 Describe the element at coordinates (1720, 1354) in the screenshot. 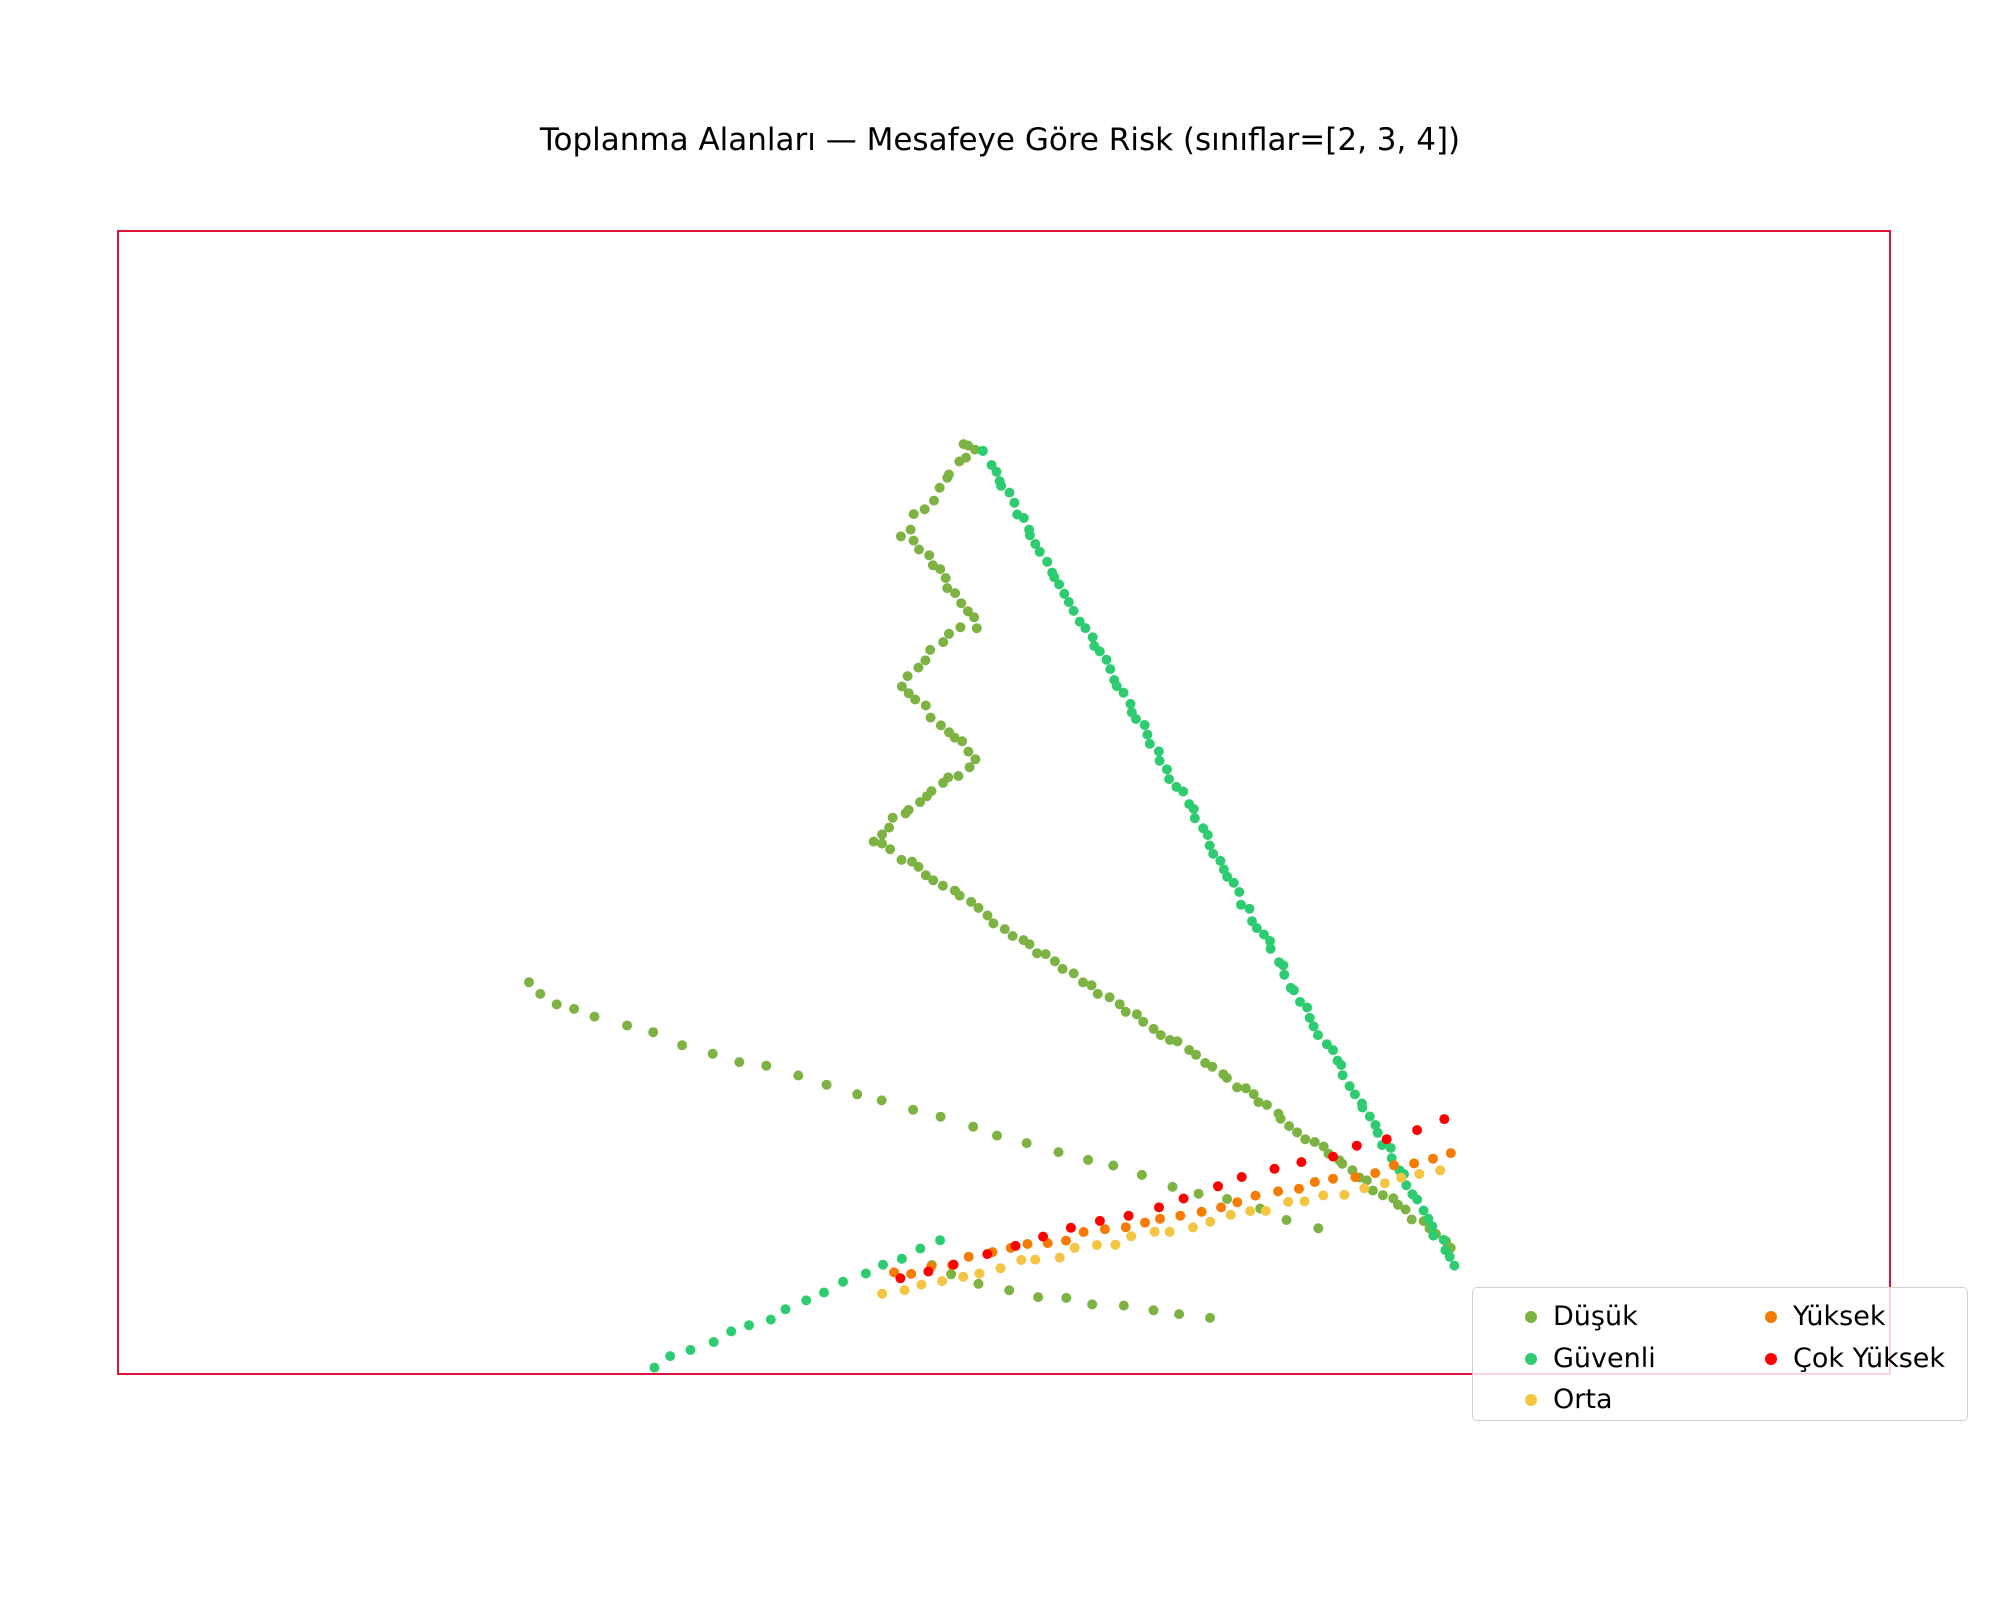

I see `legend: Düşük Güvenli Orta Yüksek Çok Yüksek` at that location.